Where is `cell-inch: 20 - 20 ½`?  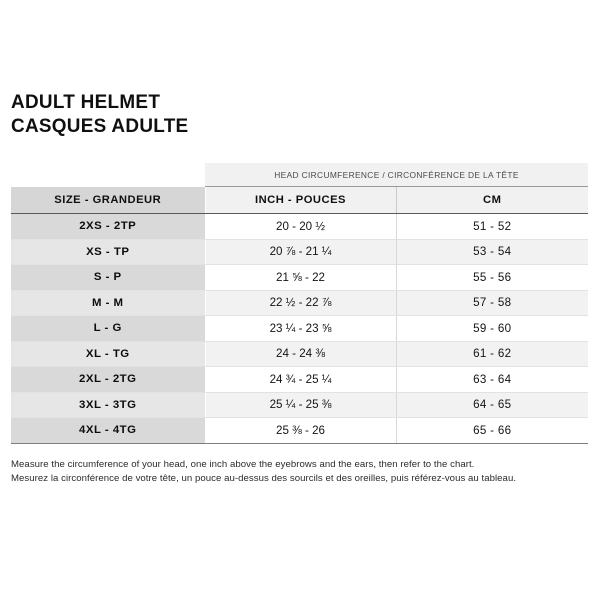
cell-inch: 20 - 20 ½ is located at coordinates (300, 226).